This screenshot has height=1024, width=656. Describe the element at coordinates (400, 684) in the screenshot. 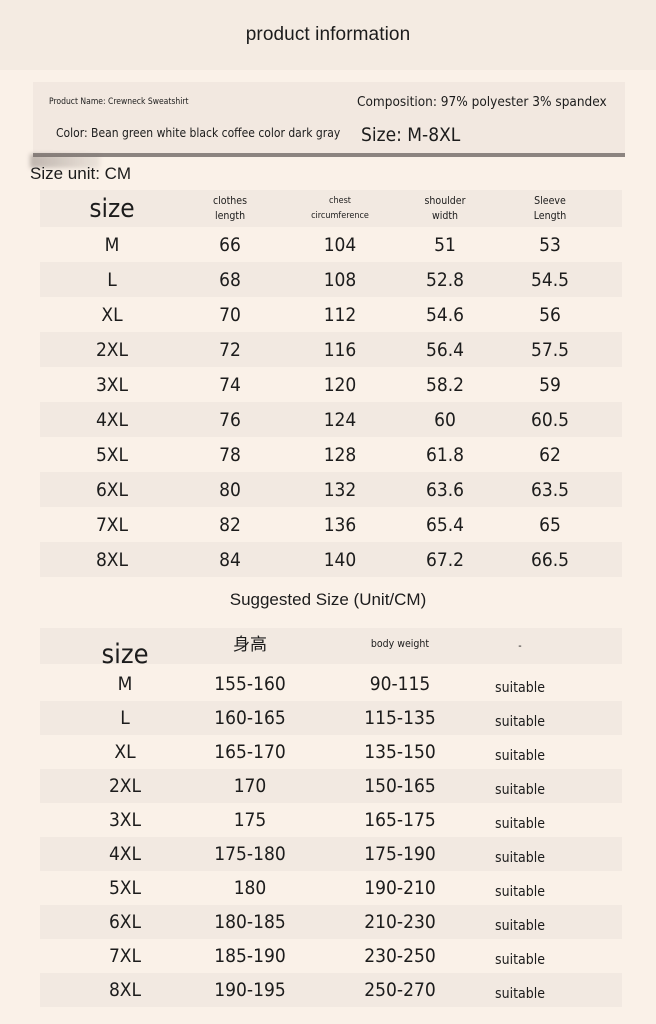

I see `value-cell: 90-115` at that location.